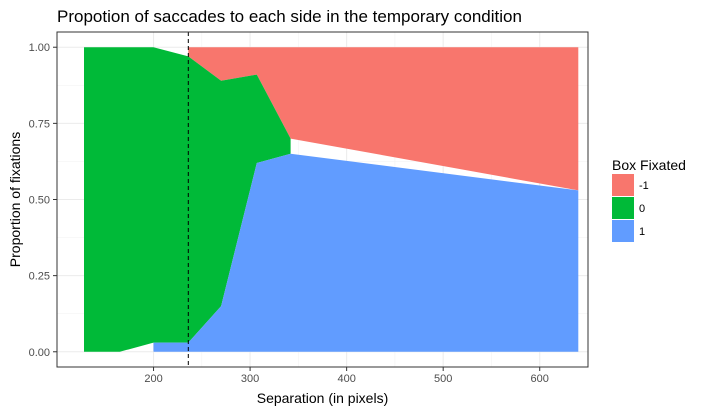 This screenshot has width=703, height=412. I want to click on y-tick-label: 0.25, so click(39, 277).